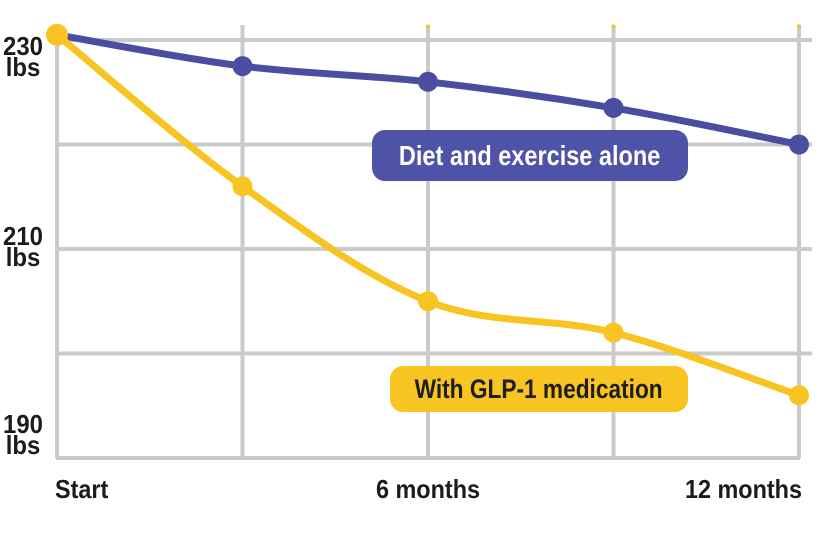 The image size is (840, 536). What do you see at coordinates (242, 186) in the screenshot?
I see `data-point-glp1-3mo` at bounding box center [242, 186].